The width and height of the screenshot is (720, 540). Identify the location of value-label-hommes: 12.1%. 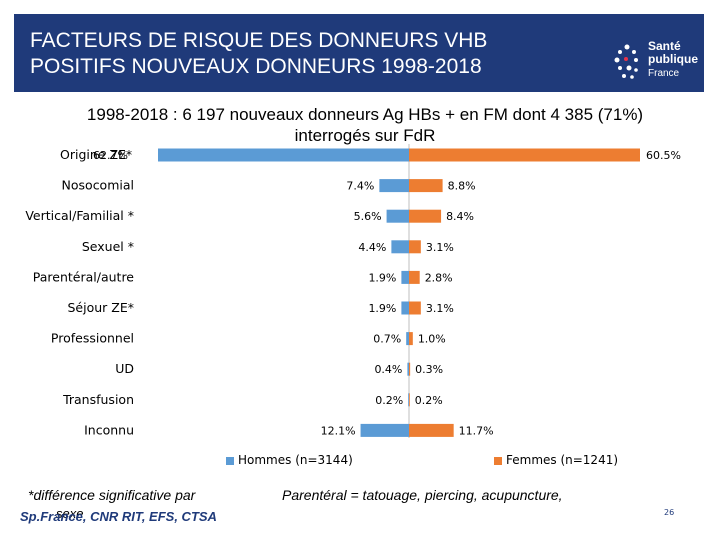
(338, 430).